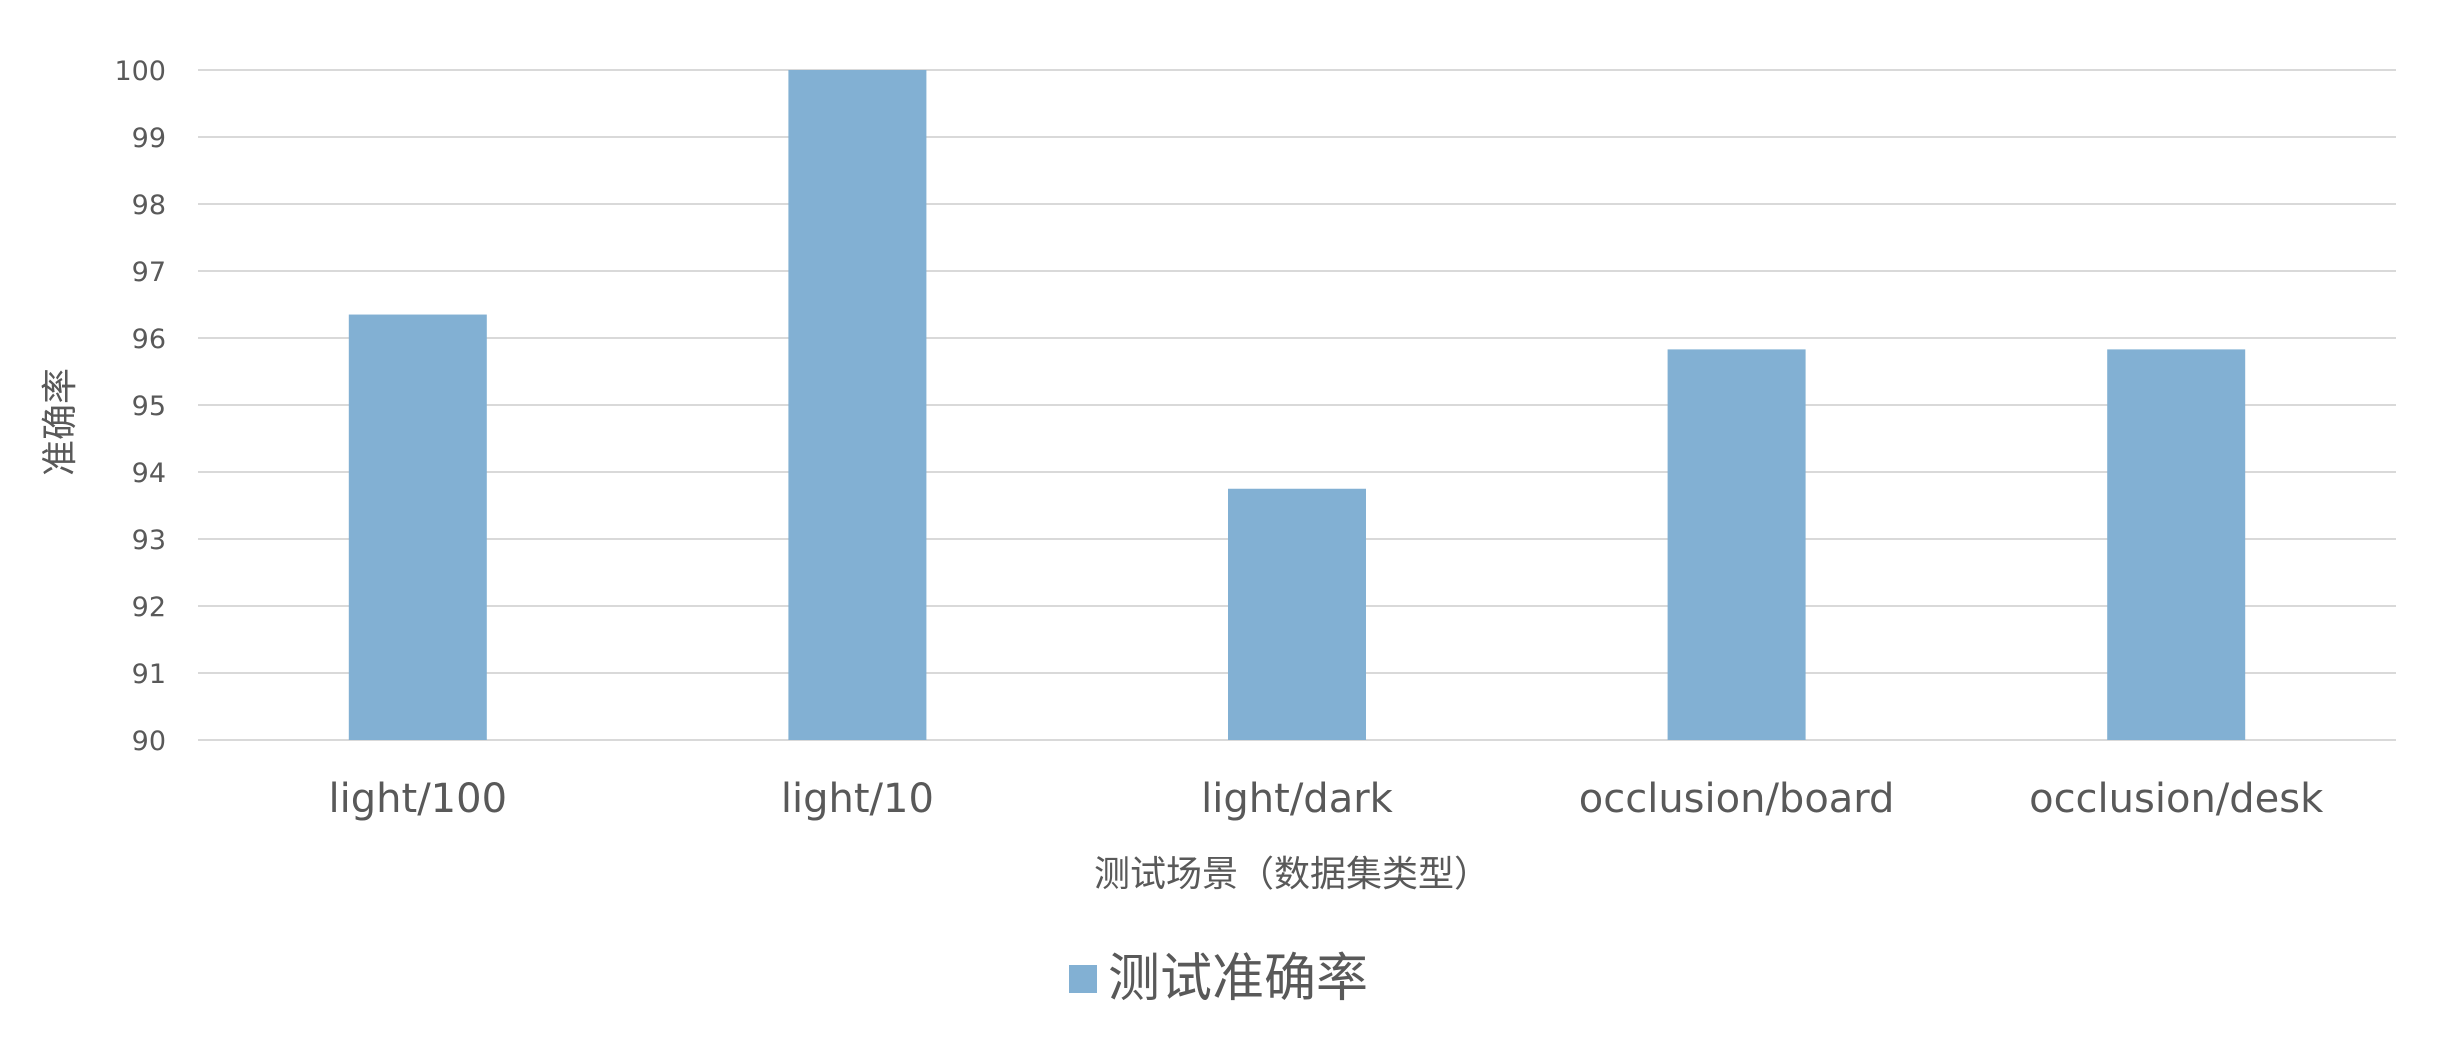 This screenshot has height=1042, width=2452. I want to click on y-tick-label: 92, so click(149, 607).